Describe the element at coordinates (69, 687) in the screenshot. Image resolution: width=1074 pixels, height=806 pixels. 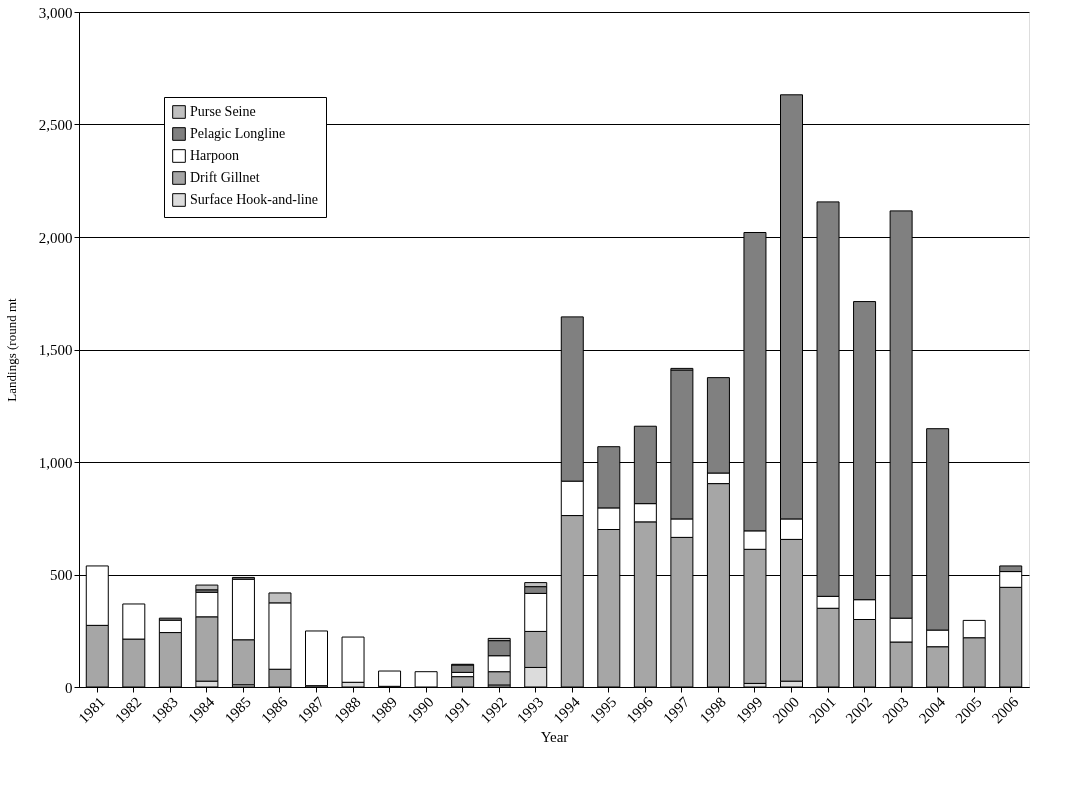
I see `y-tick-label: 0` at that location.